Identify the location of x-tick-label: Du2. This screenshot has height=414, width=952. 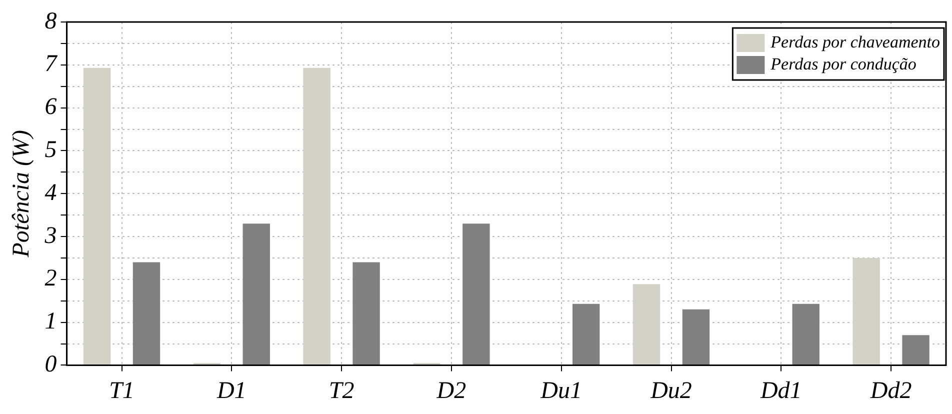
(671, 391).